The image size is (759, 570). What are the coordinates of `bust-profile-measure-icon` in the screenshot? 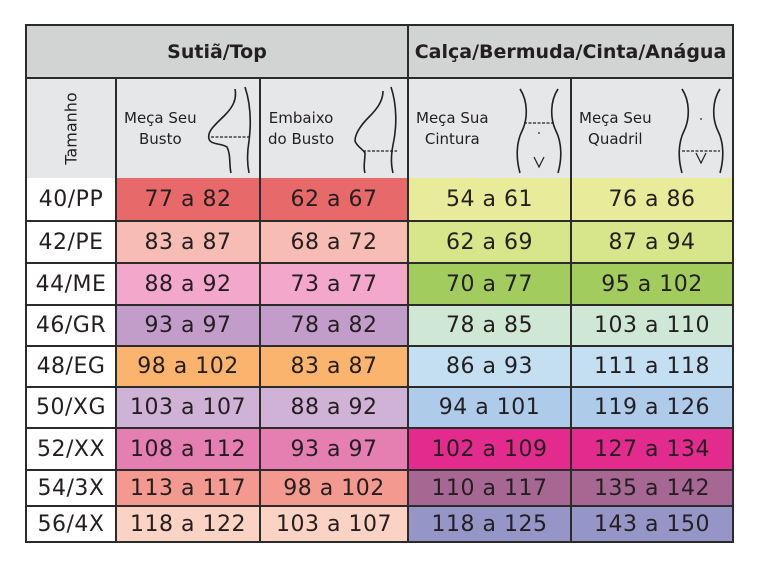 It's located at (229, 130).